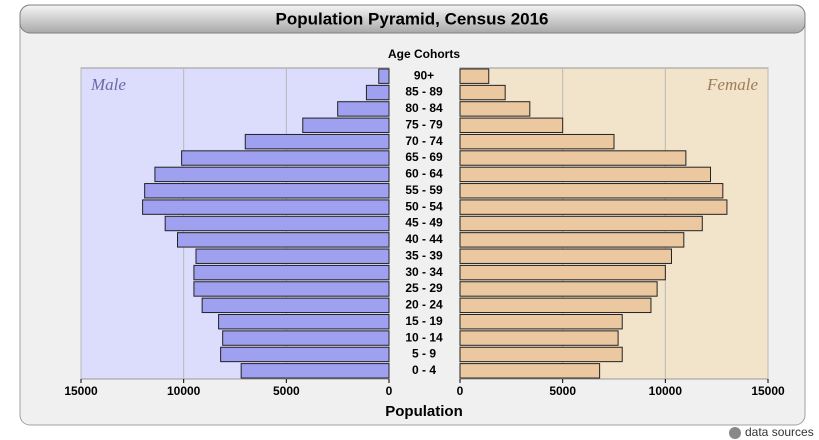 Image resolution: width=819 pixels, height=440 pixels. I want to click on category-label: 55 - 59, so click(424, 190).